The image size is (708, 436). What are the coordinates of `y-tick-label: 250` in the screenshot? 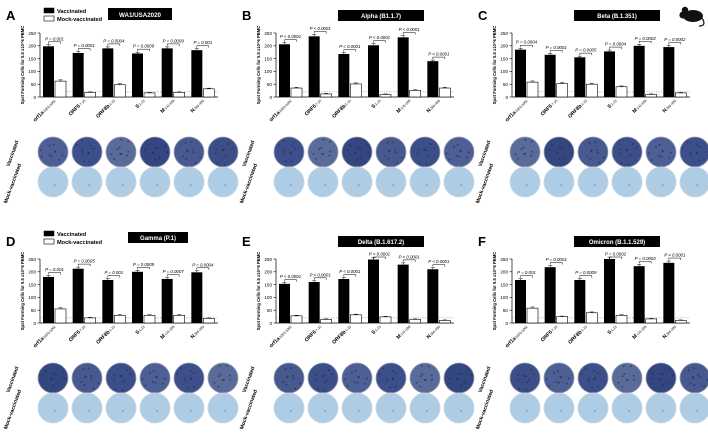 It's located at (504, 259).